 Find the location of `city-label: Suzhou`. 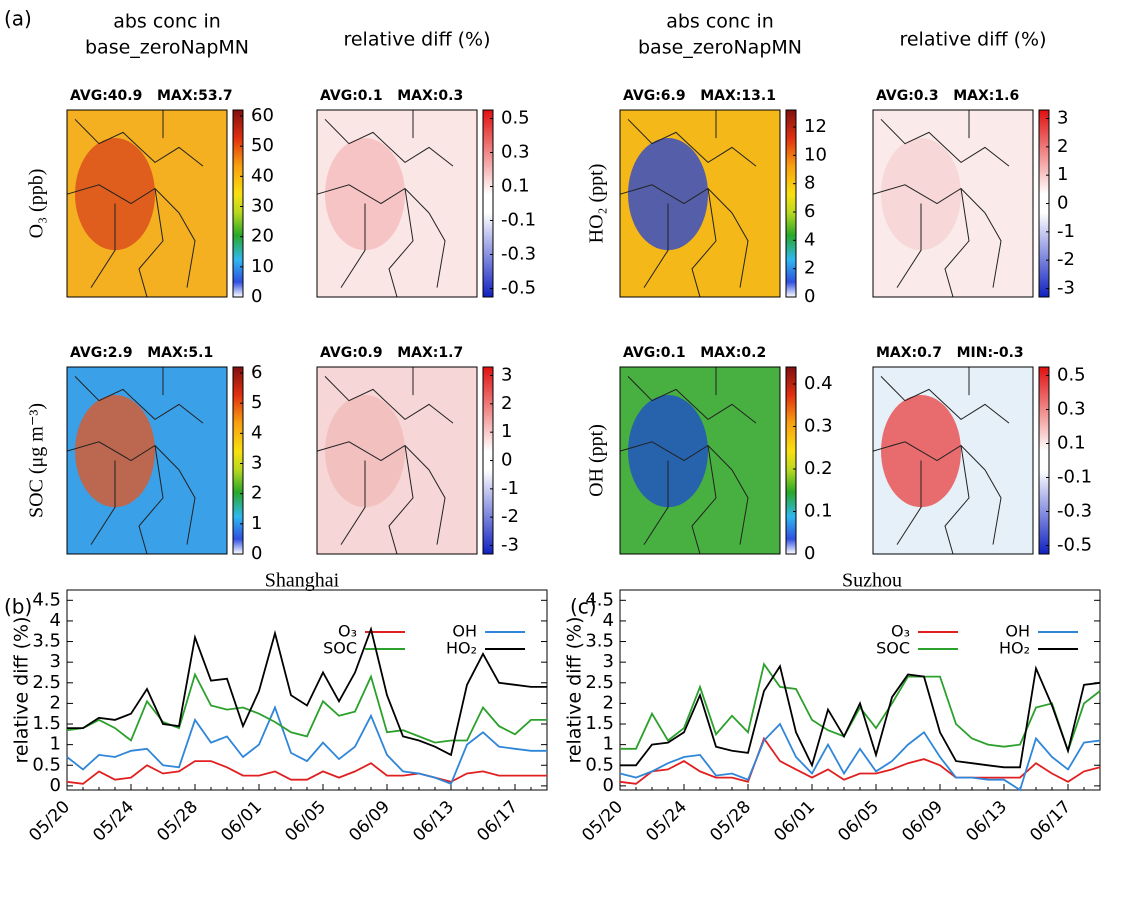

city-label: Suzhou is located at coordinates (872, 581).